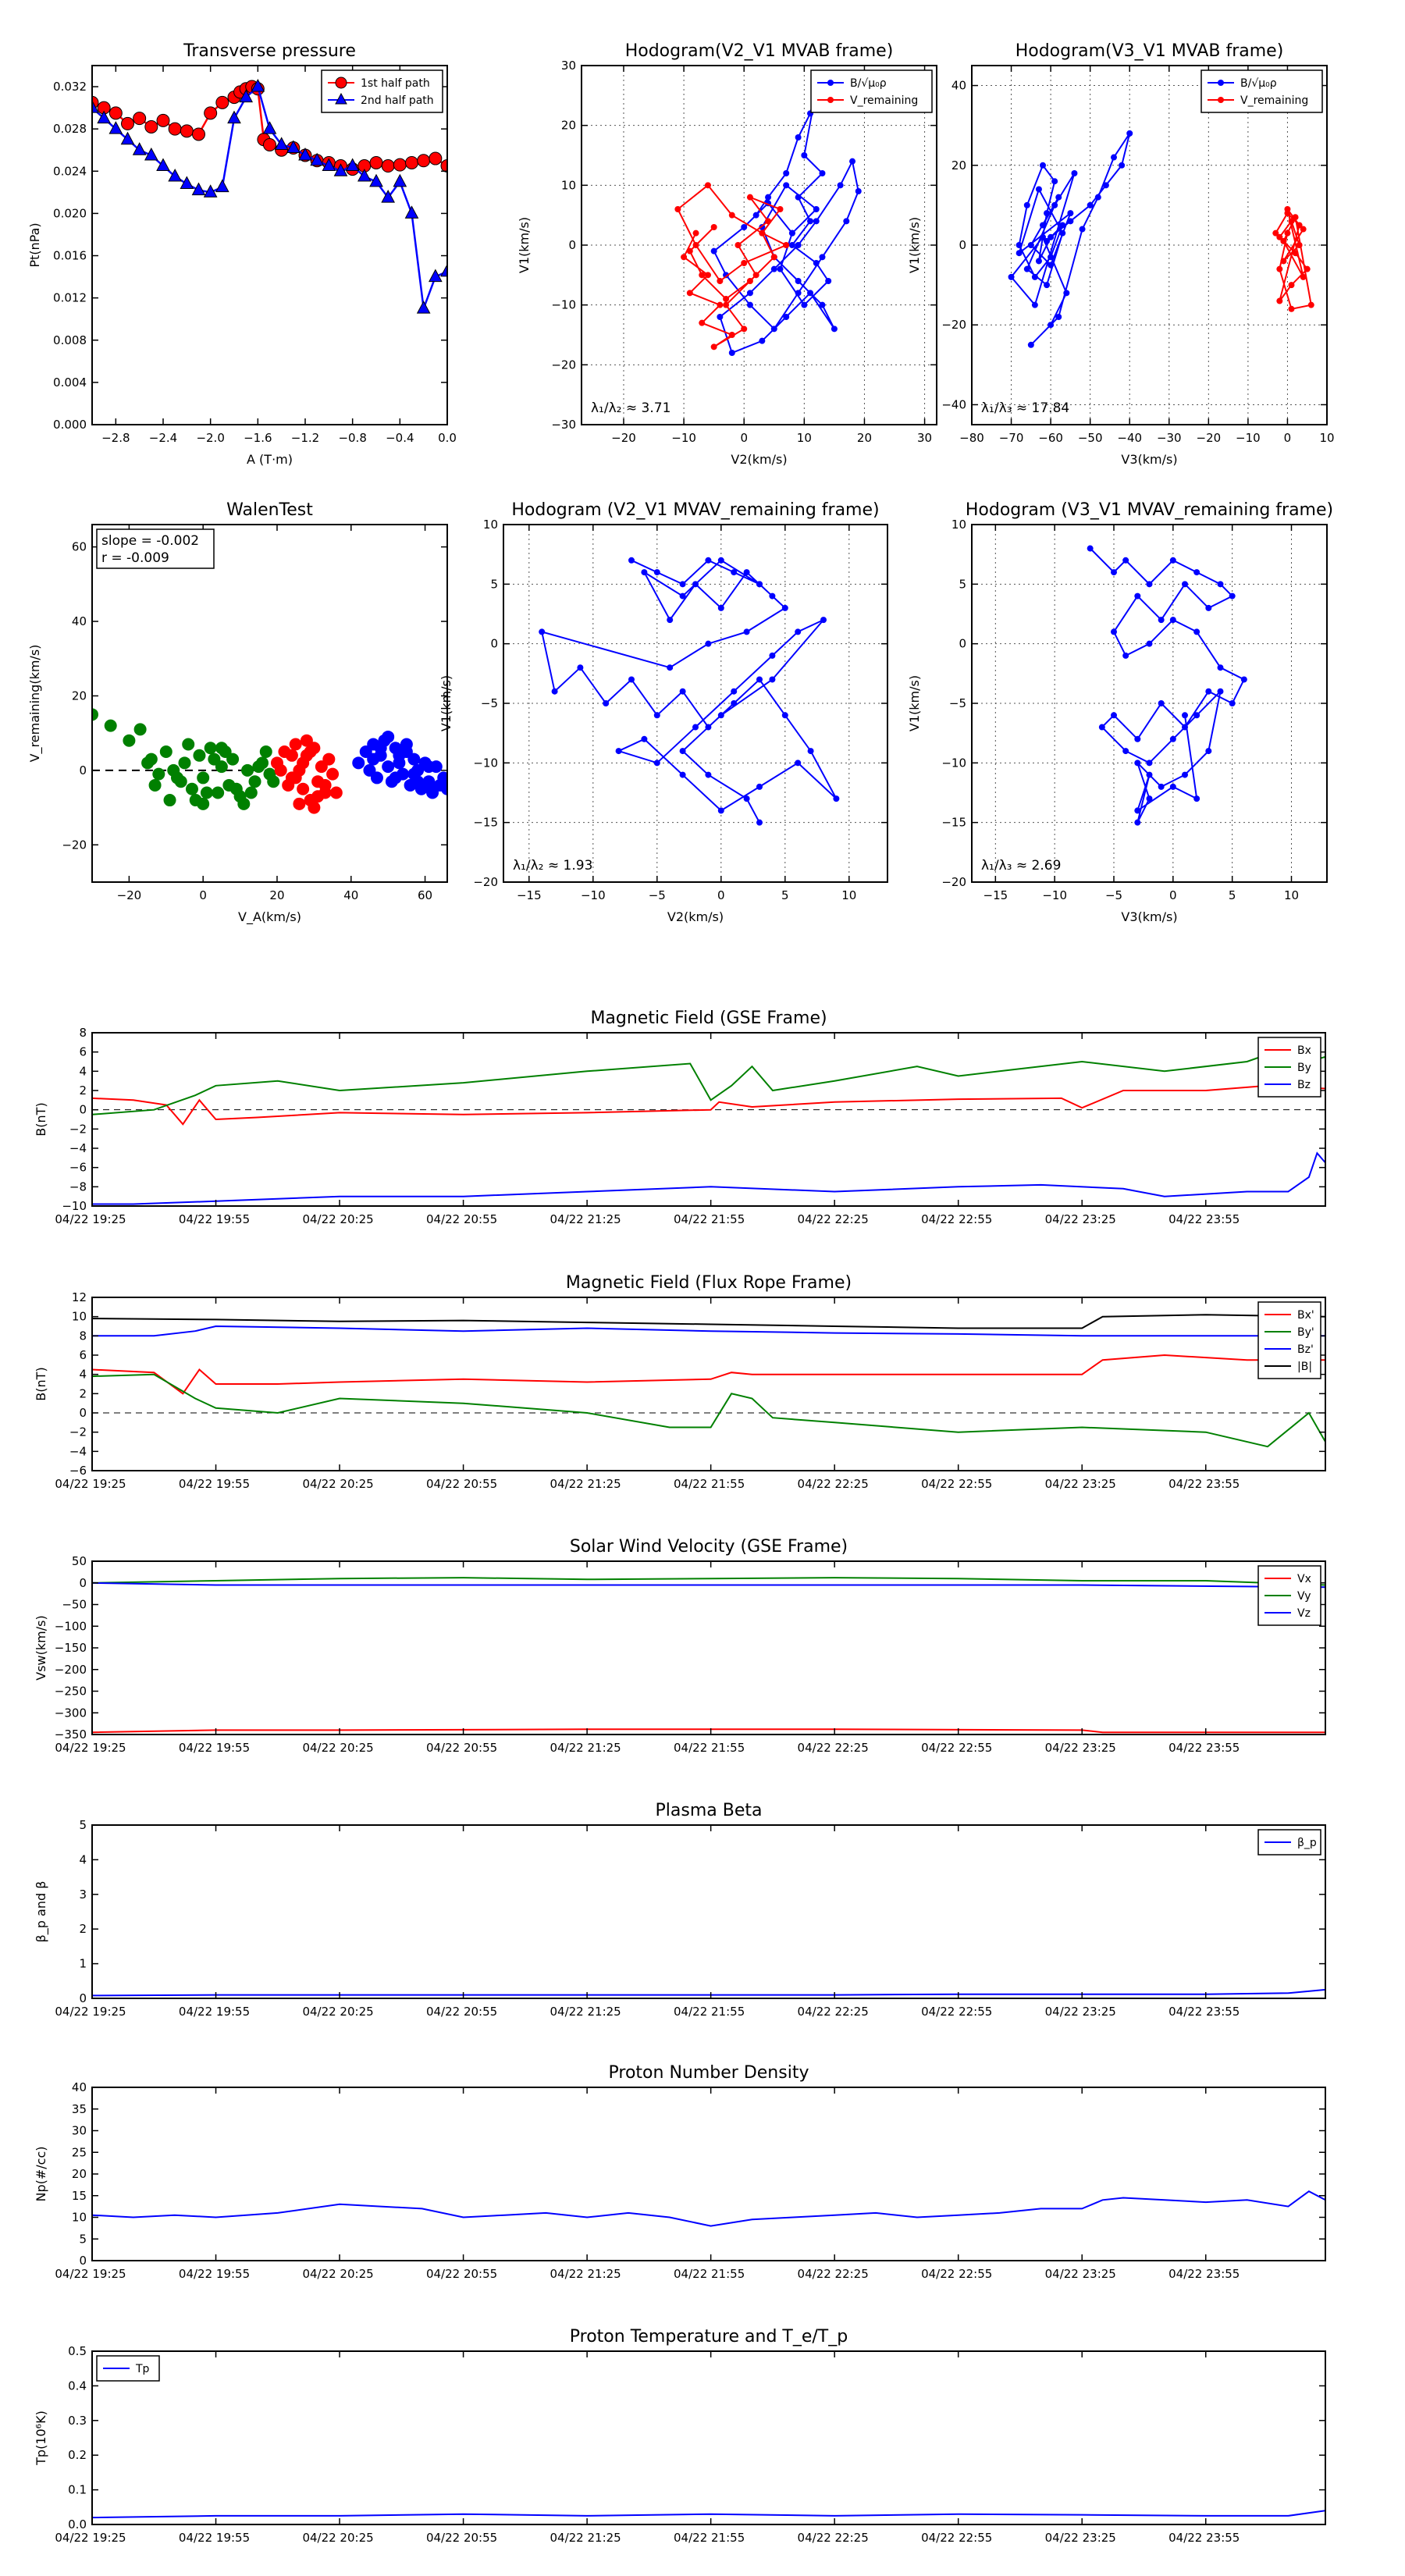 Image resolution: width=1405 pixels, height=2576 pixels. I want to click on chart-title: Magnetic Field (Flux Rope Frame), so click(709, 1283).